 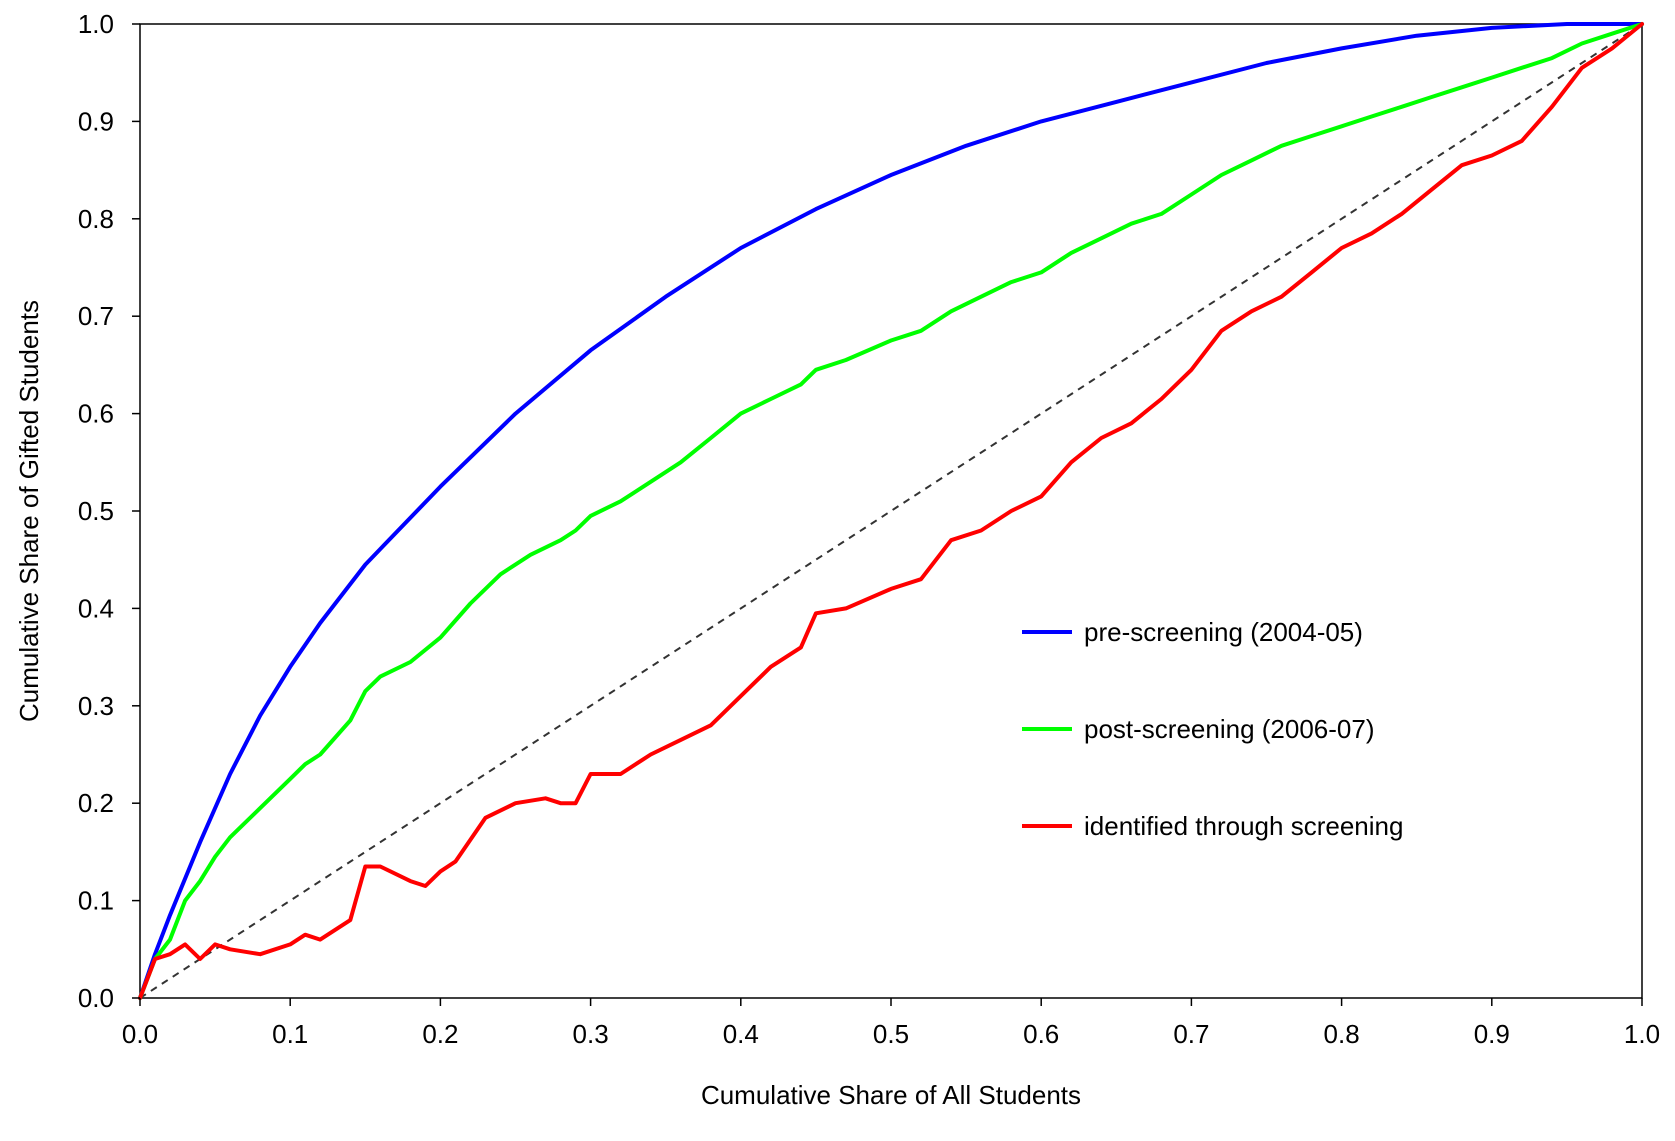 What do you see at coordinates (1342, 1034) in the screenshot?
I see `x-tick-label: 0.8` at bounding box center [1342, 1034].